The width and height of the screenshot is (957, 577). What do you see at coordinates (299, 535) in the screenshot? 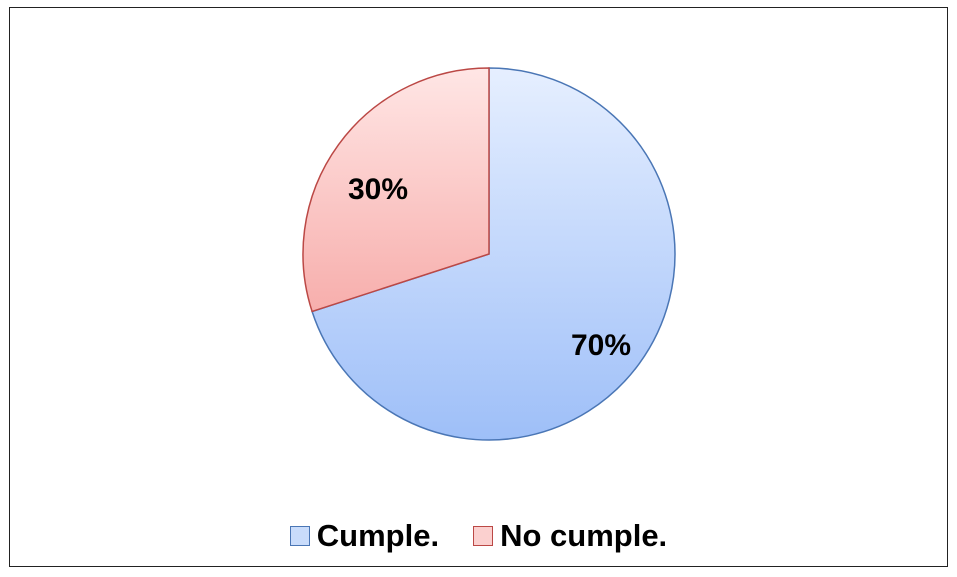
I see `legend-swatch-cumple` at bounding box center [299, 535].